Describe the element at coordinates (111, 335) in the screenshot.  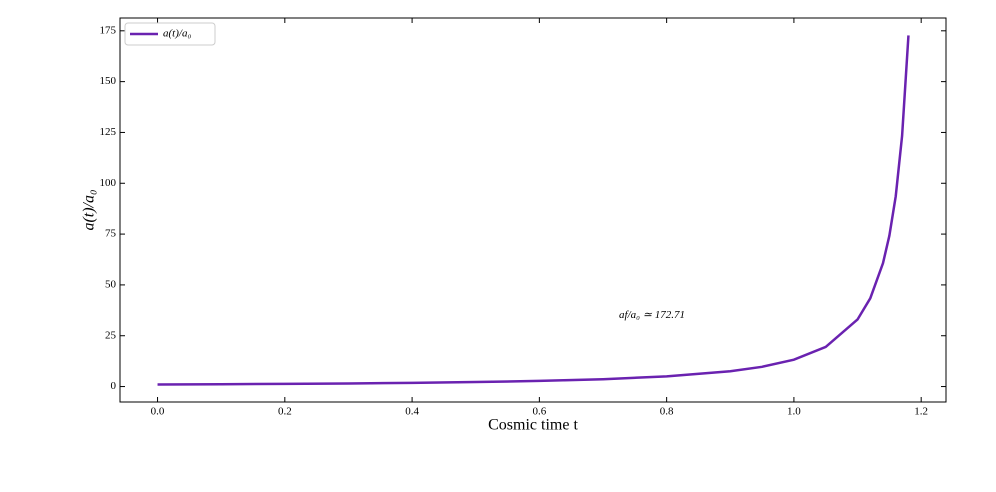
I see `y-tick-label: 25` at that location.